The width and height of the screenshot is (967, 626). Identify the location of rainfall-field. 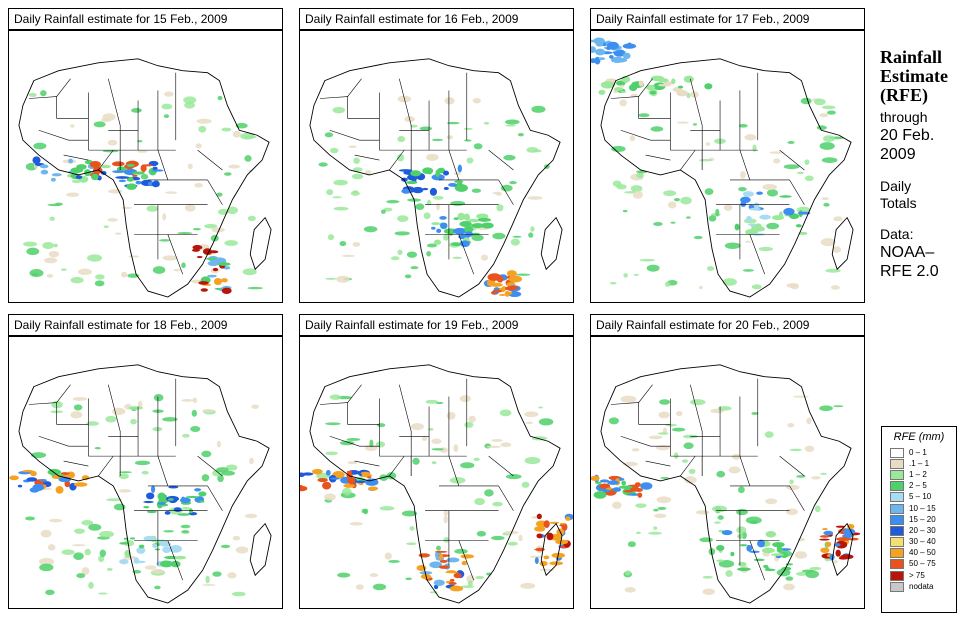
(434, 196).